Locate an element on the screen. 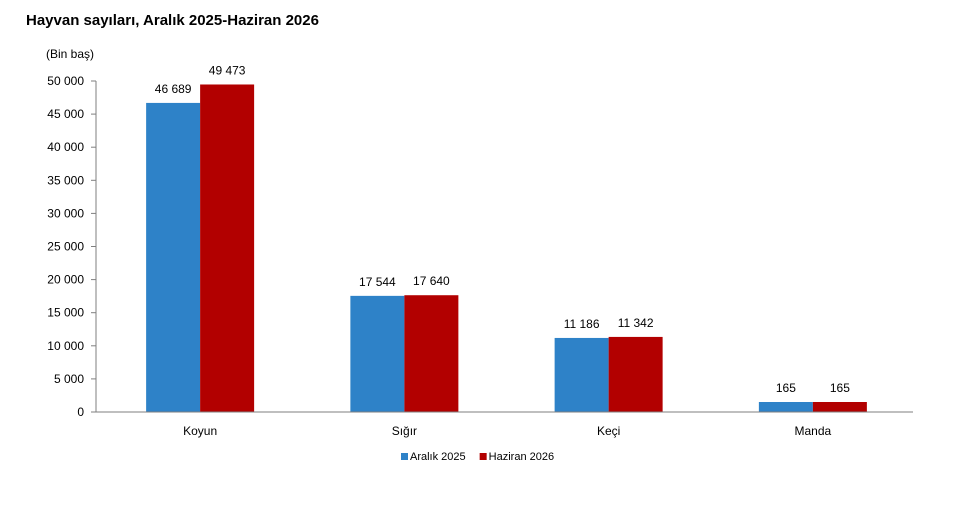 This screenshot has width=980, height=505. category-label: Sığır is located at coordinates (404, 431).